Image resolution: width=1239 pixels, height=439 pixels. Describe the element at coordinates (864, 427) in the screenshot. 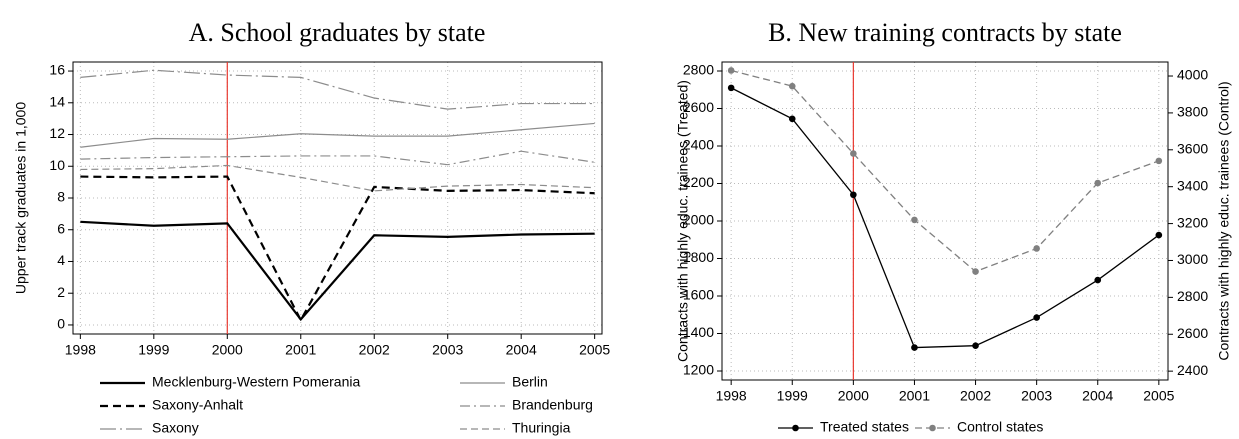

I see `legend-label: Treated states` at that location.